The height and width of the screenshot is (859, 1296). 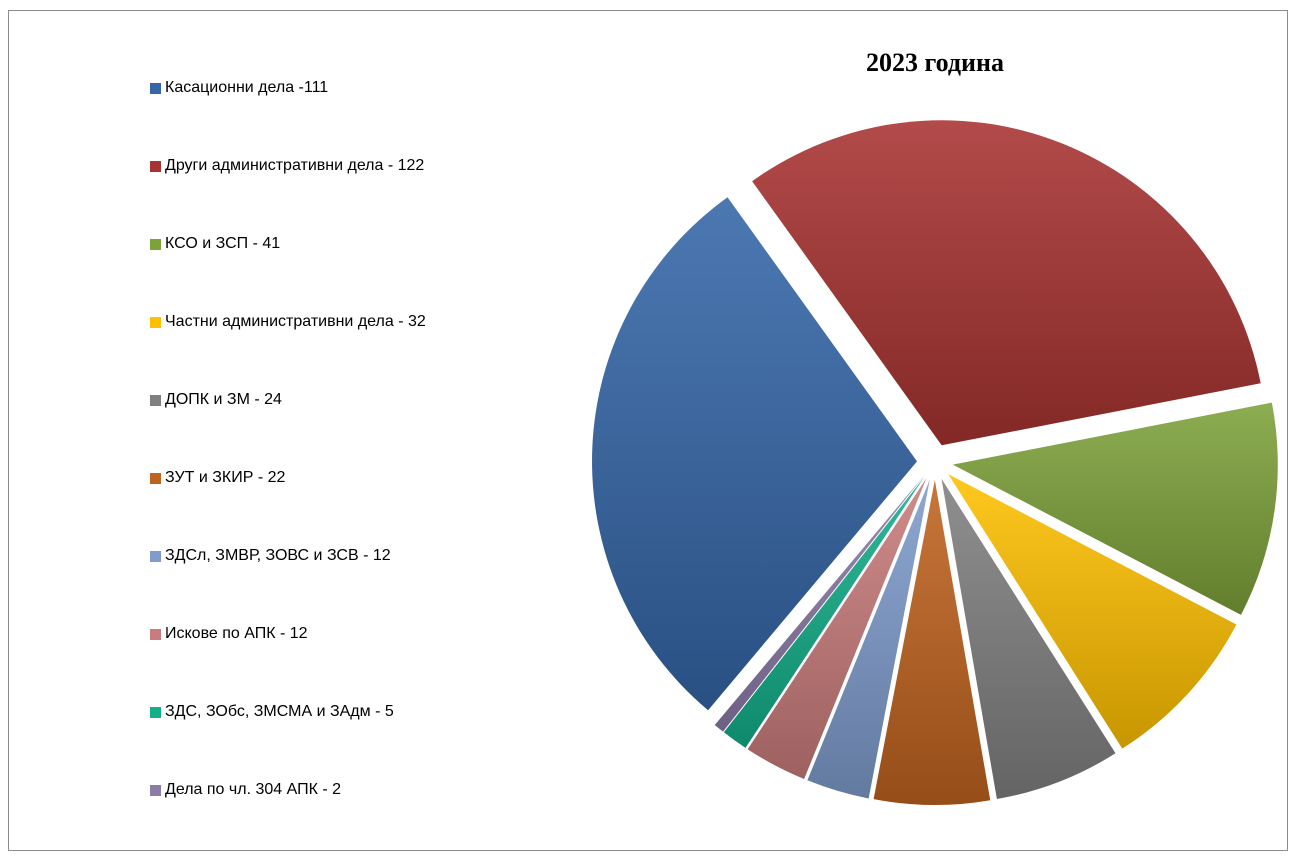 What do you see at coordinates (236, 633) in the screenshot?
I see `legend-label: Искове по АПК - 12` at bounding box center [236, 633].